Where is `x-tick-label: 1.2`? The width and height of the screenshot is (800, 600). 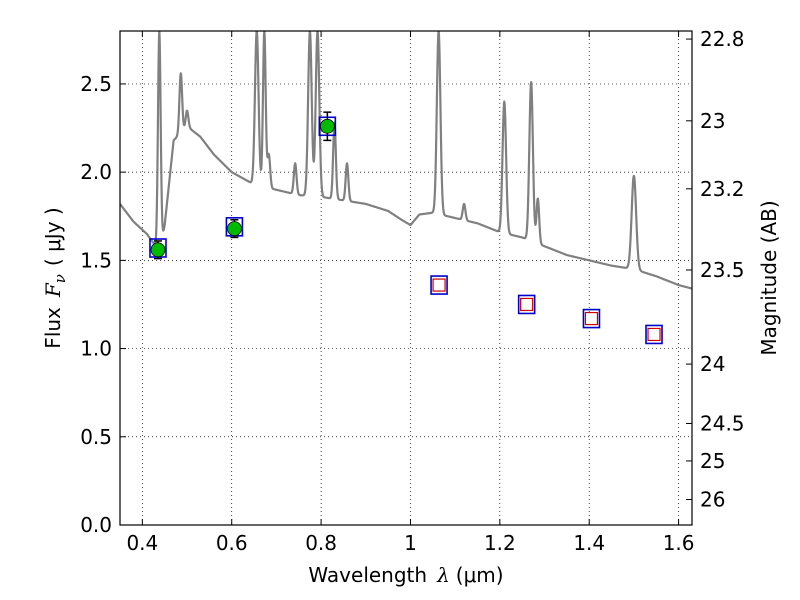 x-tick-label: 1.2 is located at coordinates (500, 543).